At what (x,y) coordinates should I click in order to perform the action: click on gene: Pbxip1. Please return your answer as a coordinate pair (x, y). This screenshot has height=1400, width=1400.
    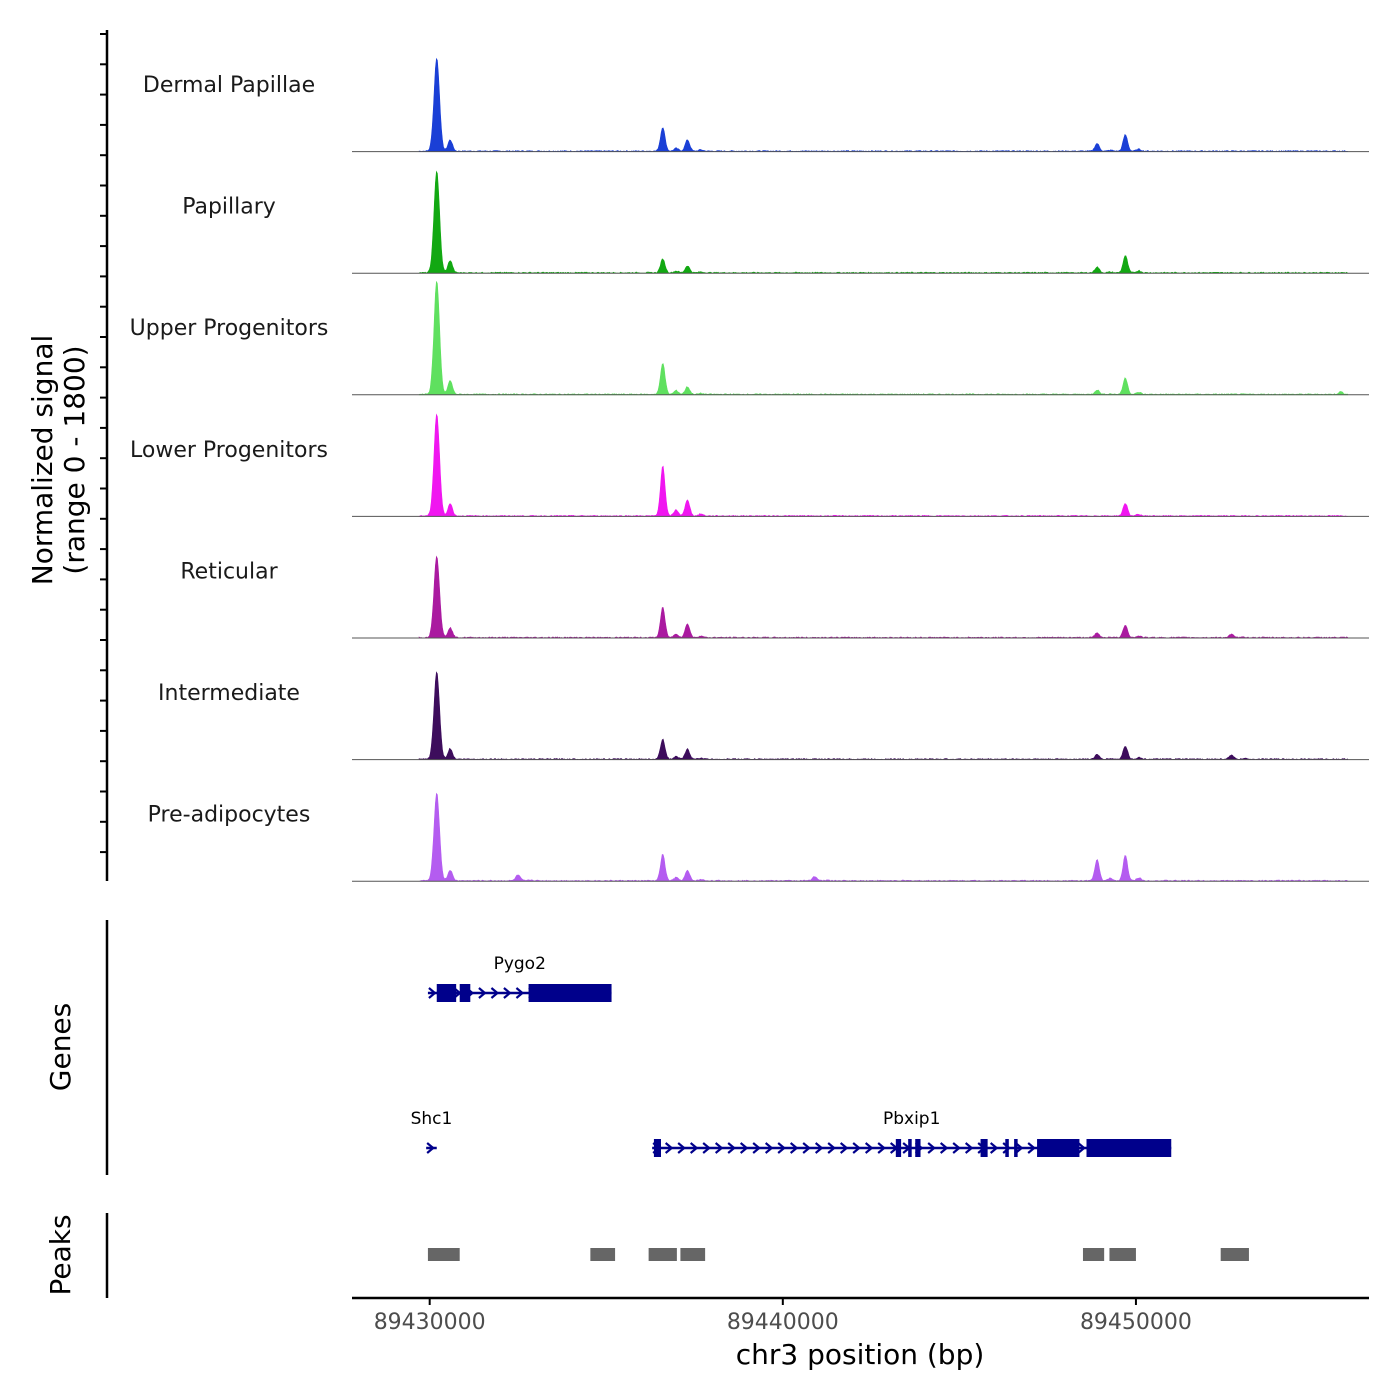
    Looking at the image, I should click on (912, 1133).